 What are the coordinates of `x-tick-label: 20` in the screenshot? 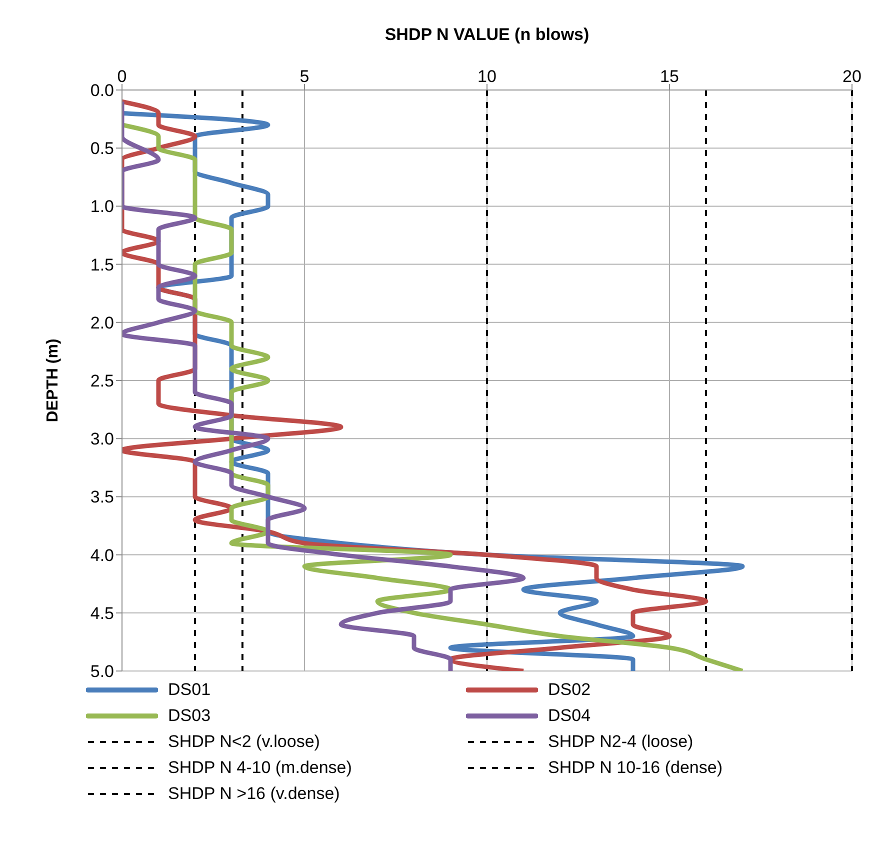 It's located at (852, 76).